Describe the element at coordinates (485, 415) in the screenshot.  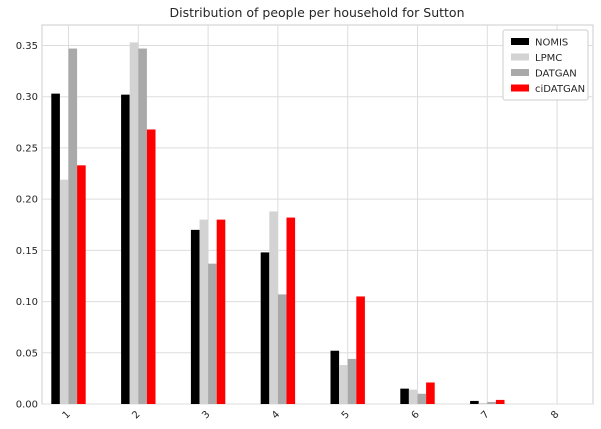
I see `x-tick-label: 7` at that location.